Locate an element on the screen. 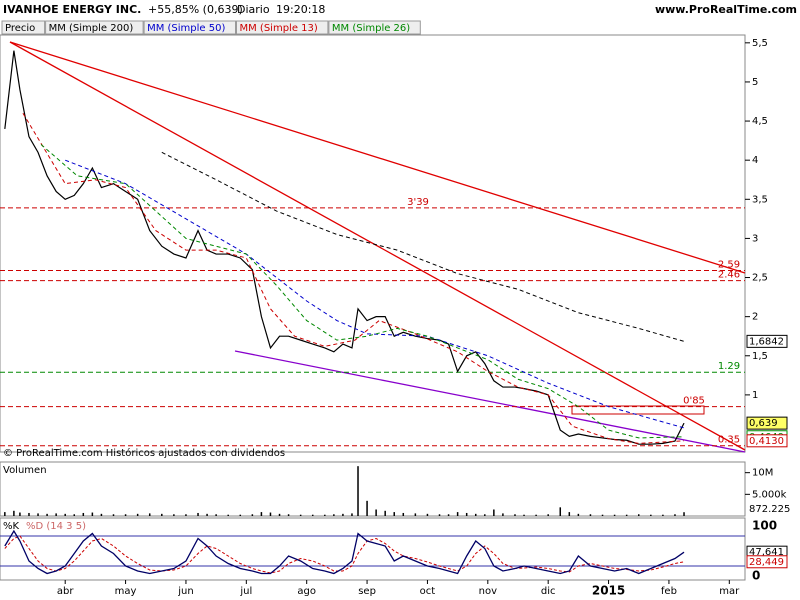 This screenshot has height=600, width=800. x-tick-label: nov is located at coordinates (488, 591).